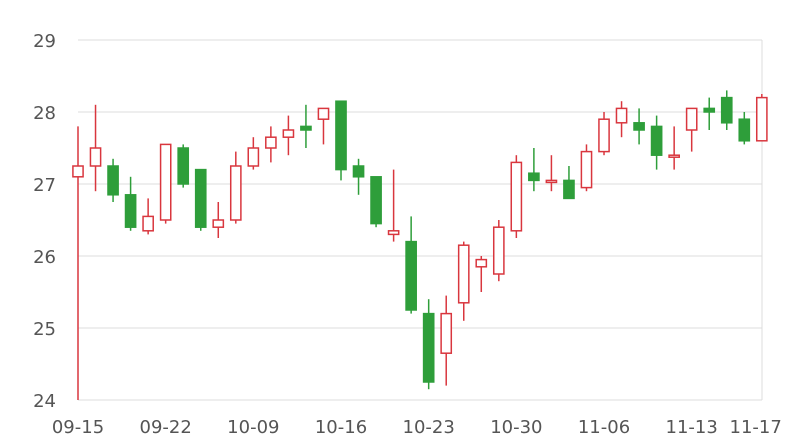 This screenshot has width=800, height=440. Describe the element at coordinates (166, 427) in the screenshot. I see `x-tick-label: 09-22` at that location.